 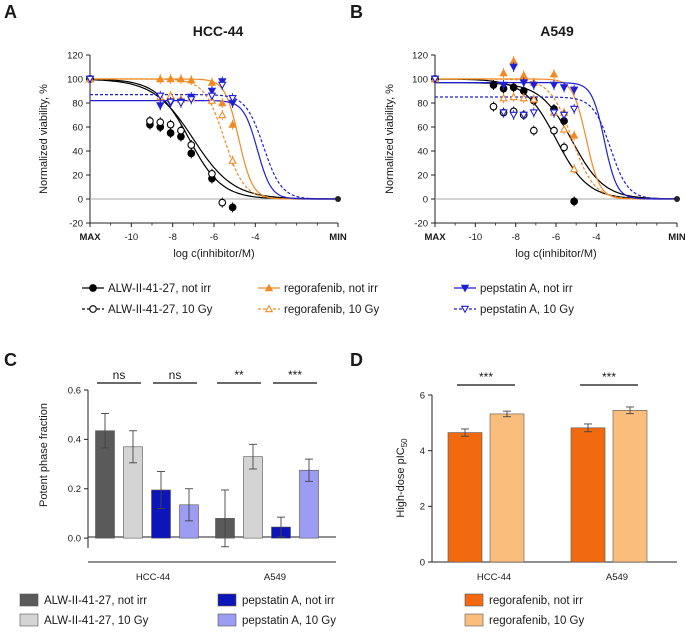 I want to click on panel-b-yticks: -20 0 20 40 60 80 100 120, so click(x=423, y=139).